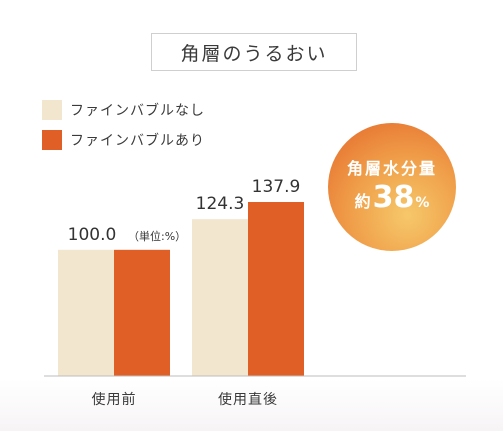 This screenshot has height=431, width=503. What do you see at coordinates (142, 312) in the screenshot?
I see `bar-with-before` at bounding box center [142, 312].